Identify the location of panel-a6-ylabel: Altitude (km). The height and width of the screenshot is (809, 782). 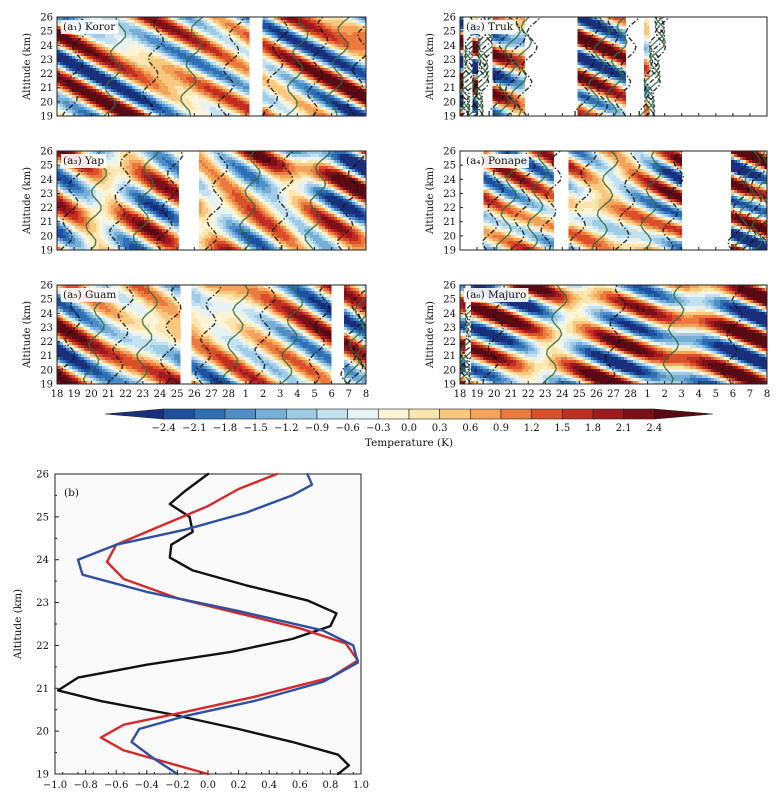
(430, 335).